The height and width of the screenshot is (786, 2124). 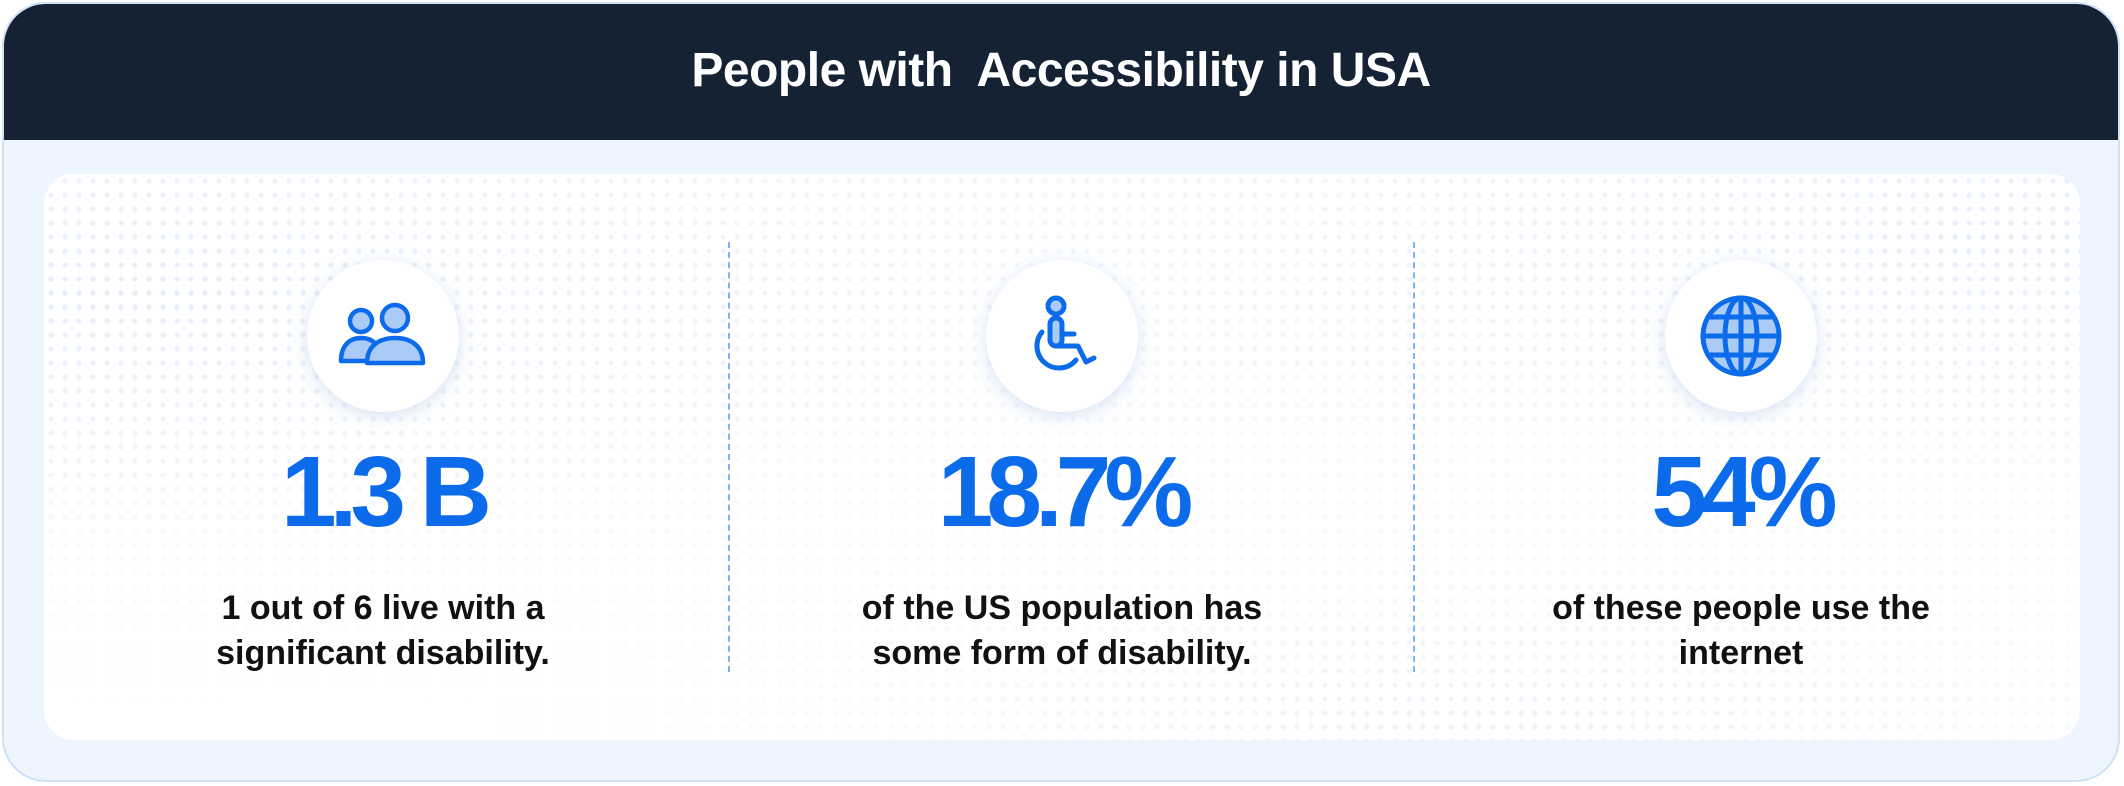 What do you see at coordinates (1741, 631) in the screenshot?
I see `stat-description: of these people use the internet` at bounding box center [1741, 631].